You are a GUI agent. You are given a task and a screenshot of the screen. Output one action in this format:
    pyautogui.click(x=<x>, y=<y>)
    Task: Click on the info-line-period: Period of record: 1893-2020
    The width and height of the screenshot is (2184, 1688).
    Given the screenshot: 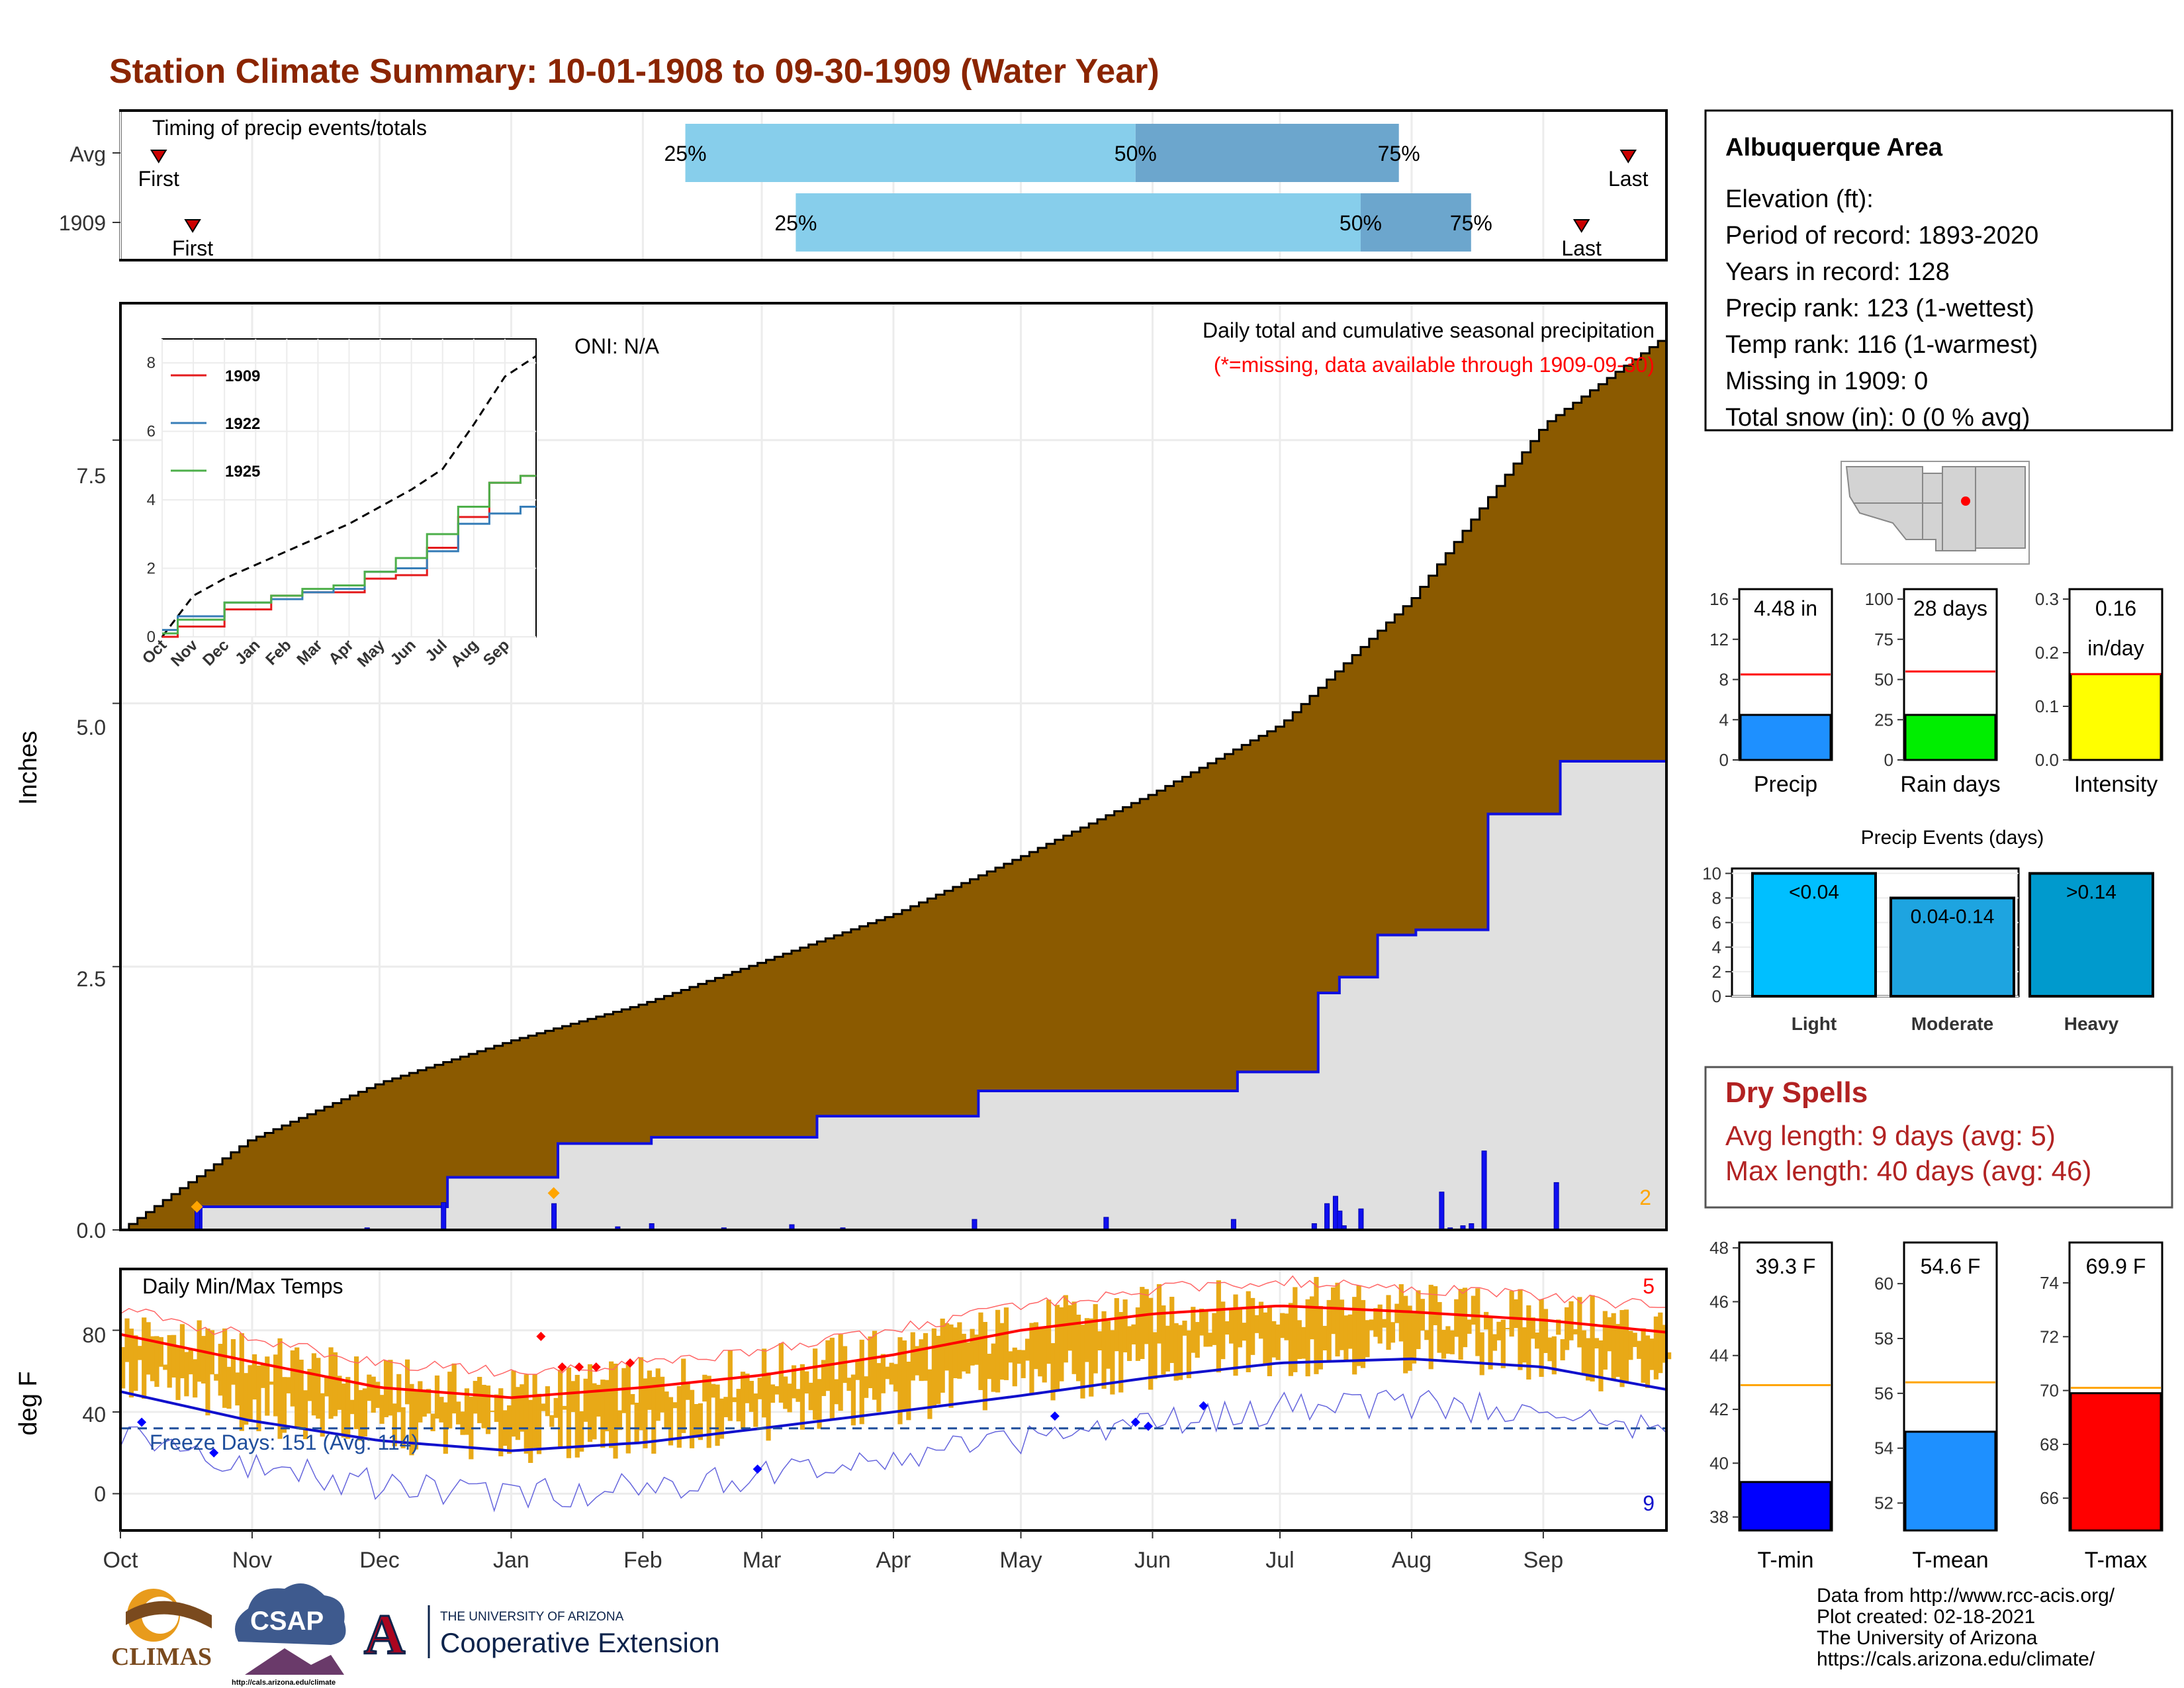 What is the action you would take?
    pyautogui.click(x=1881, y=236)
    